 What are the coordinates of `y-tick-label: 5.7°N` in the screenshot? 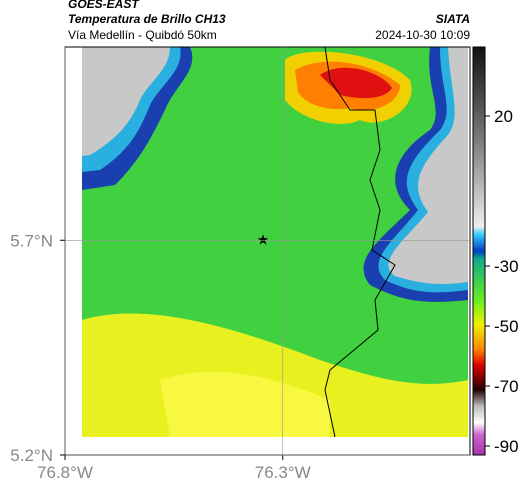 It's located at (31, 240).